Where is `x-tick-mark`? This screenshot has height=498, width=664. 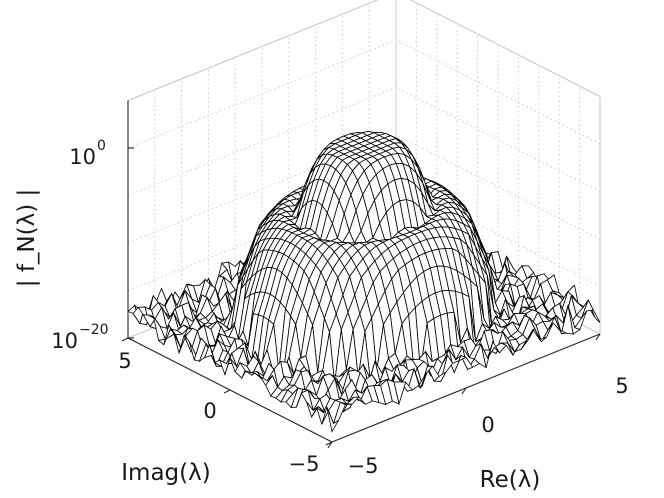
x-tick-mark is located at coordinates (464, 391).